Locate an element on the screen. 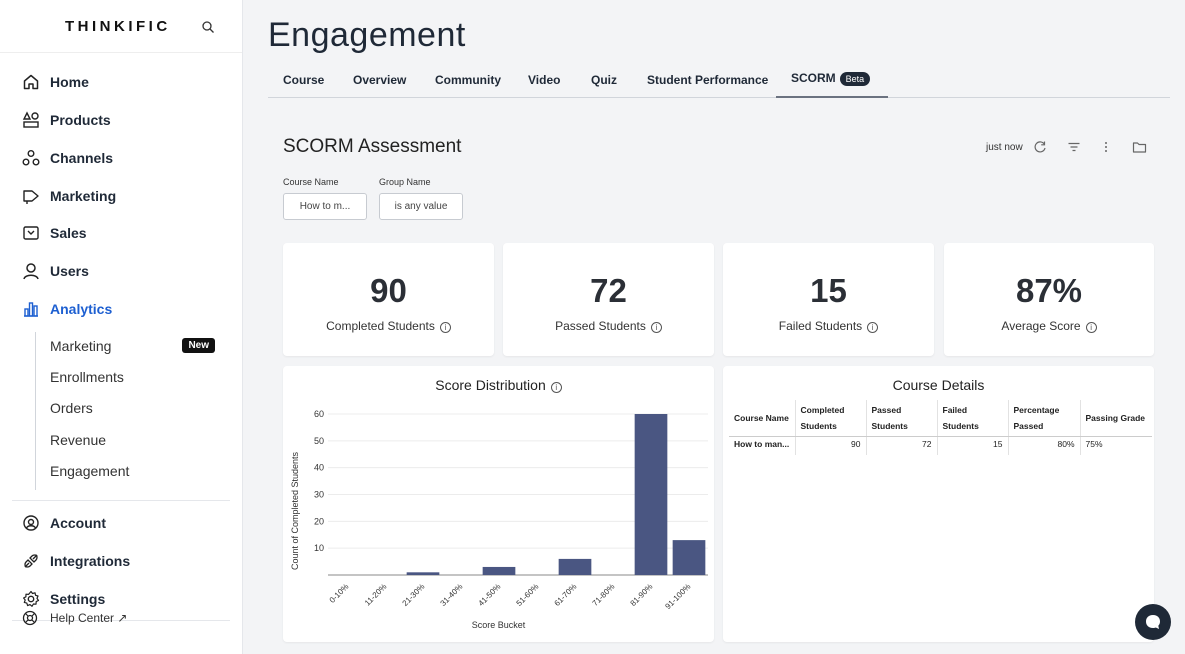 The width and height of the screenshot is (1185, 654). y-tick-label: 30 is located at coordinates (319, 495).